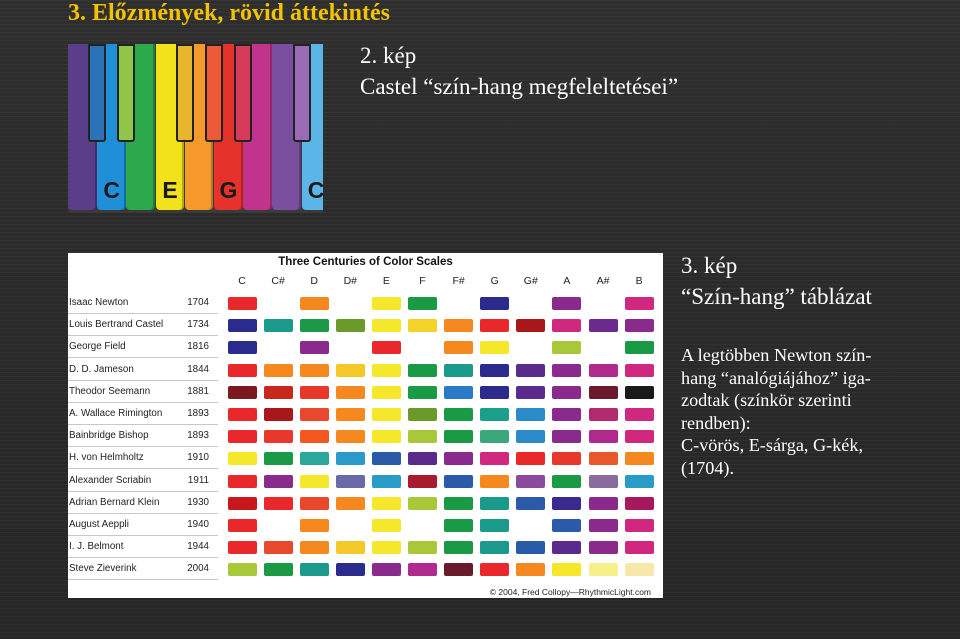  Describe the element at coordinates (198, 325) in the screenshot. I see `scale-year: 1734` at that location.